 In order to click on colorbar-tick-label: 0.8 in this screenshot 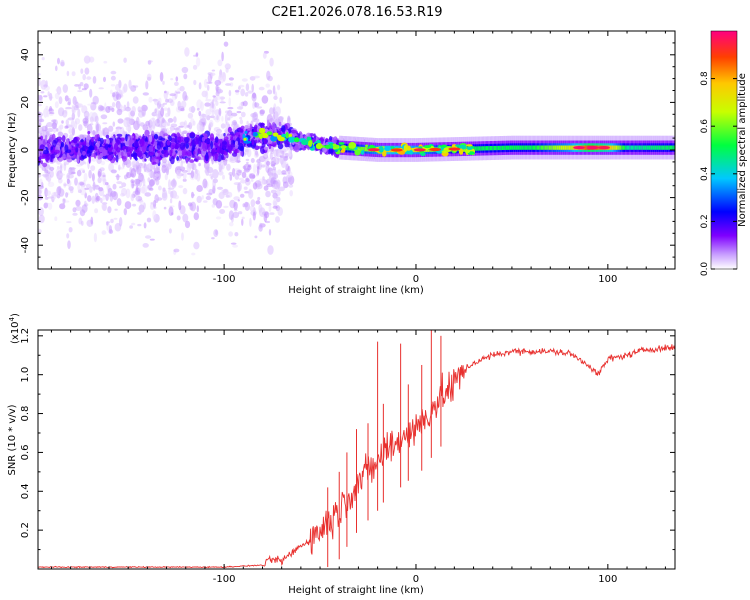, I will do `click(705, 78)`.